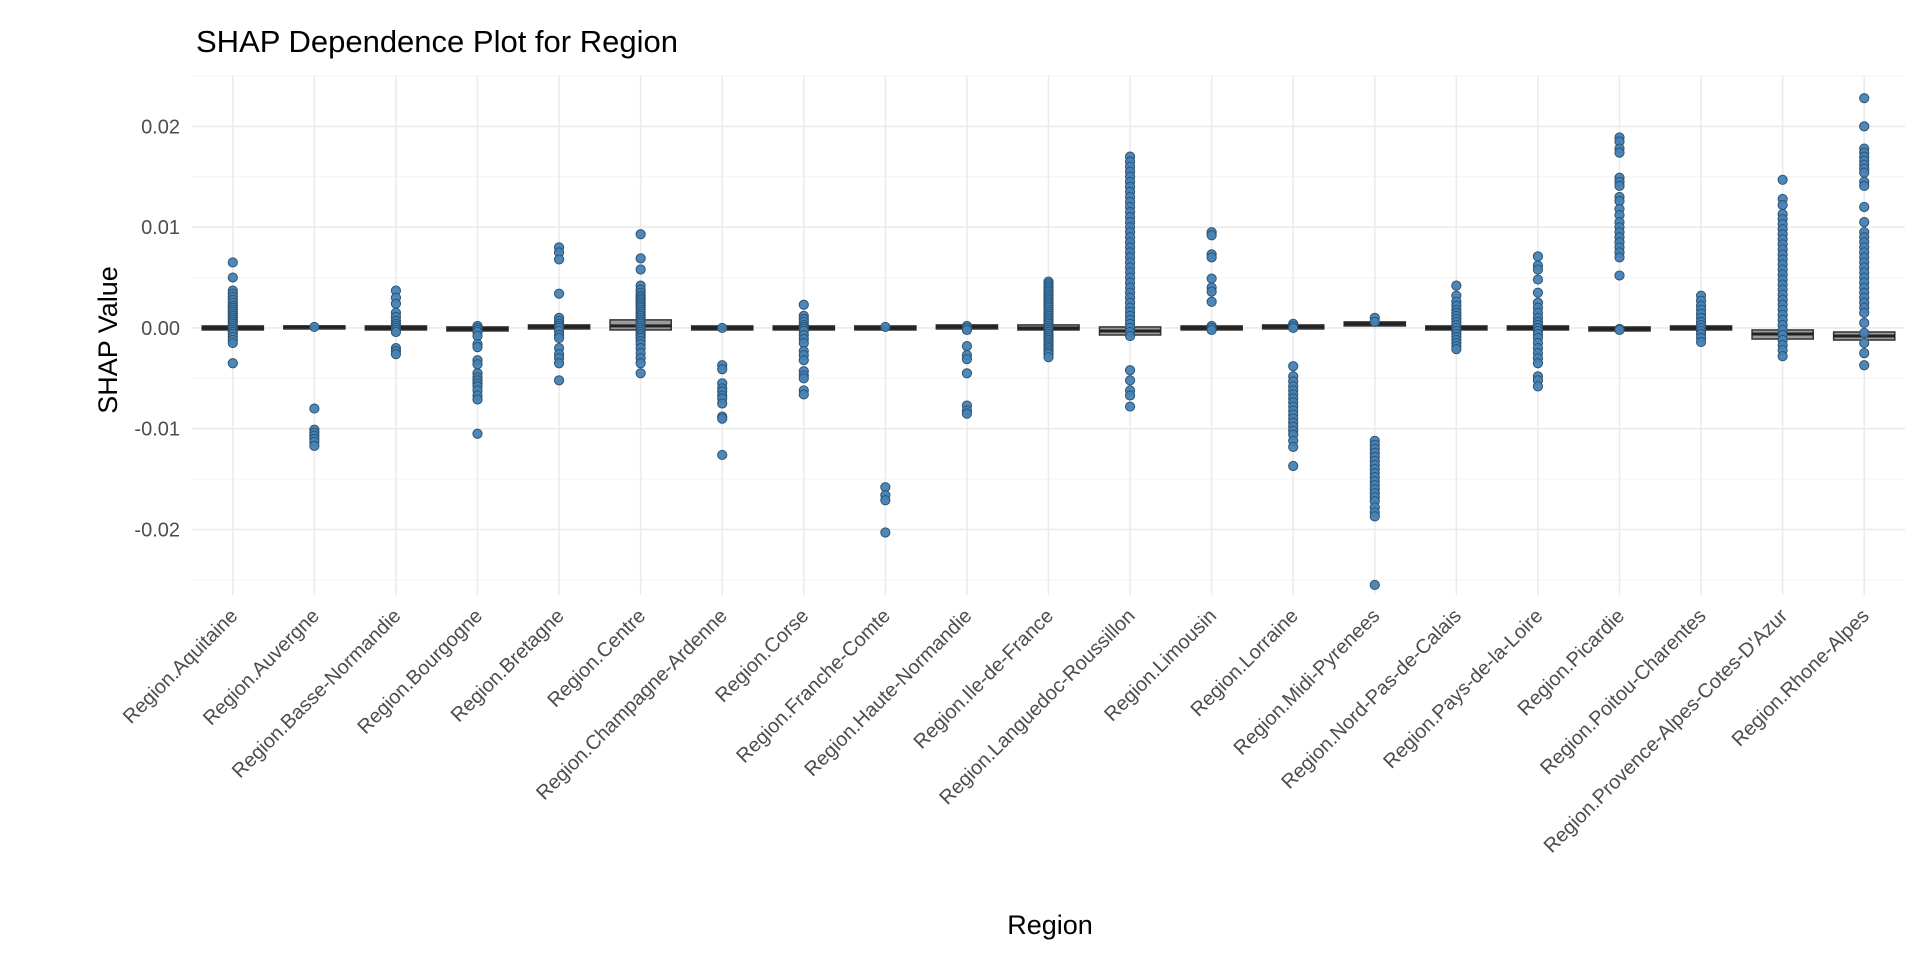  Describe the element at coordinates (160, 329) in the screenshot. I see `y-tick-label: 0.00` at that location.